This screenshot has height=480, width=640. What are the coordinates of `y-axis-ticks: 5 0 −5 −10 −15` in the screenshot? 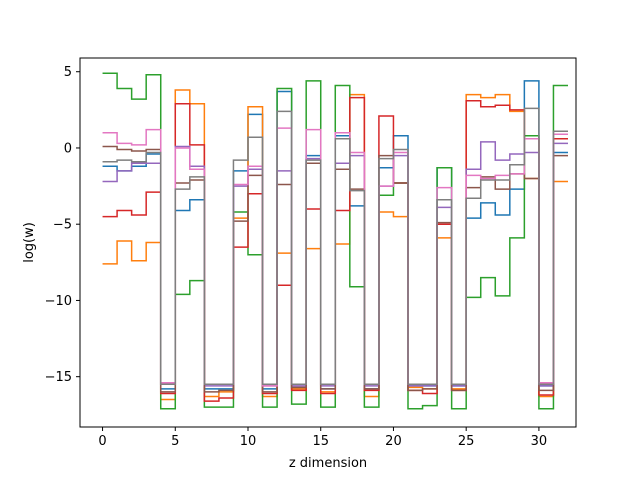 It's located at (62, 225).